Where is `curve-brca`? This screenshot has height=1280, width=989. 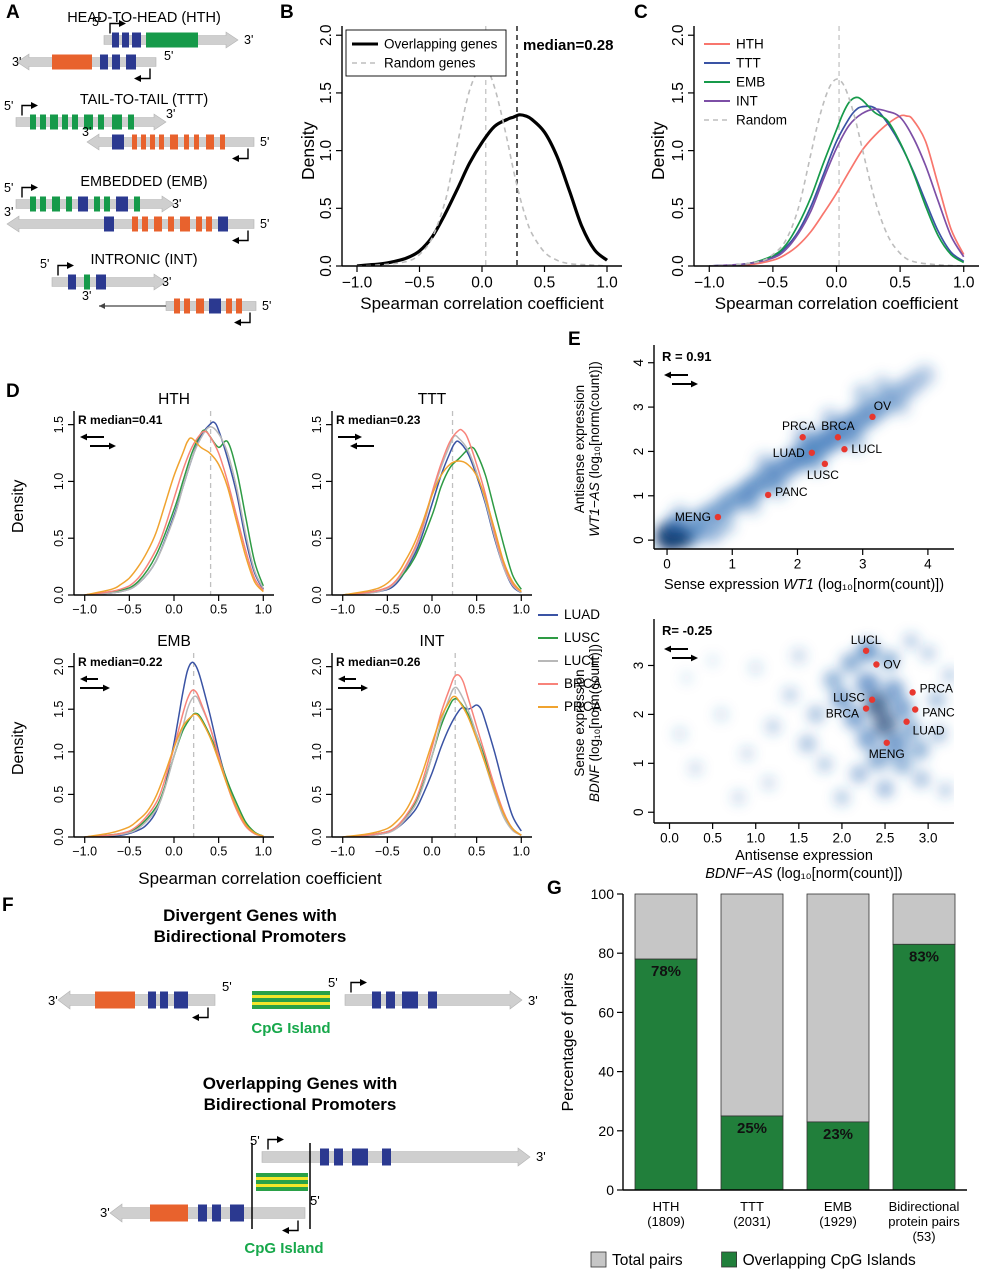
curve-brca is located at coordinates (432, 511).